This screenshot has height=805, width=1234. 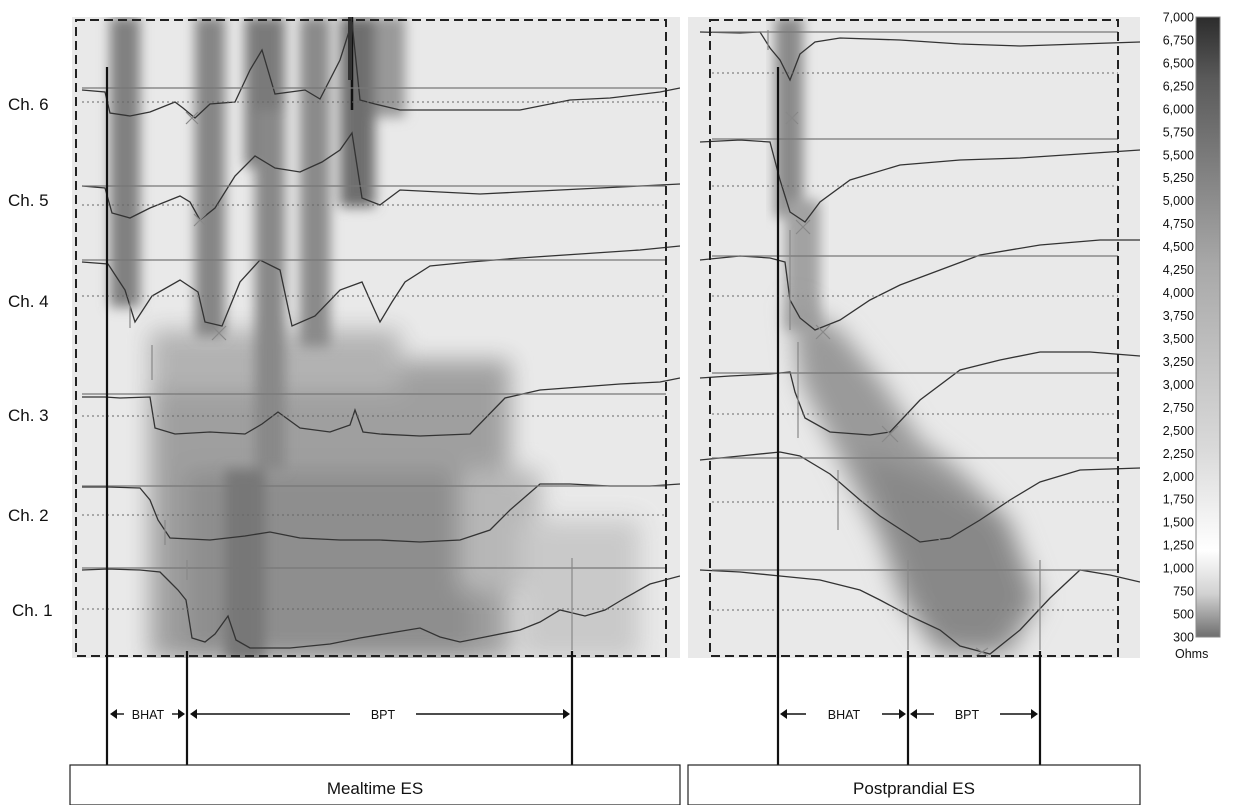 I want to click on colorbar-tick-label: 750, so click(x=1183, y=592).